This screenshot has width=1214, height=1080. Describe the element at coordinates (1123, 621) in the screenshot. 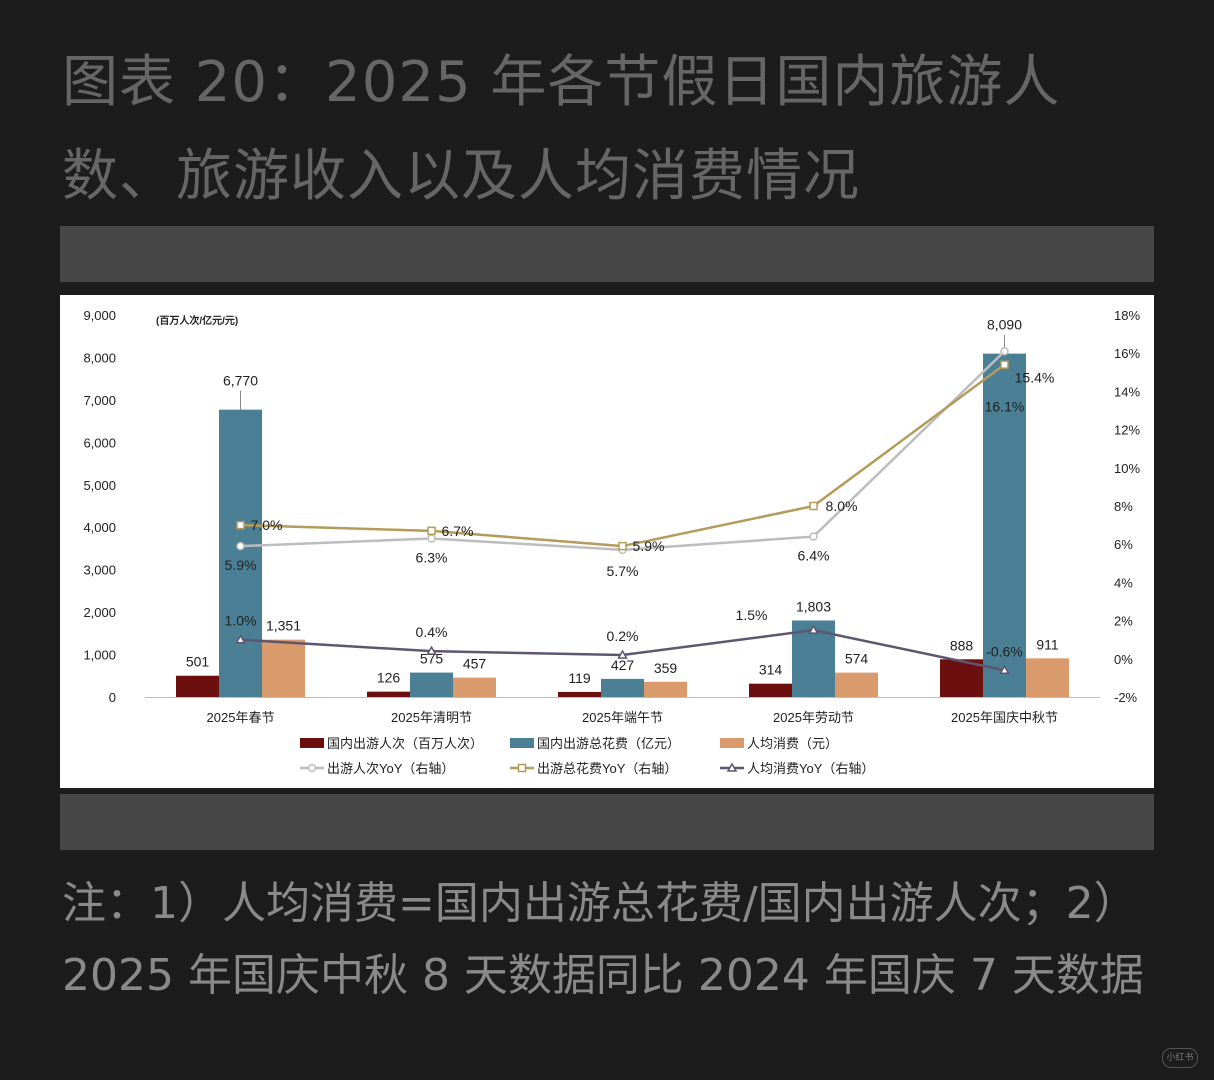

I see `y-right-tick-label: 2%` at that location.